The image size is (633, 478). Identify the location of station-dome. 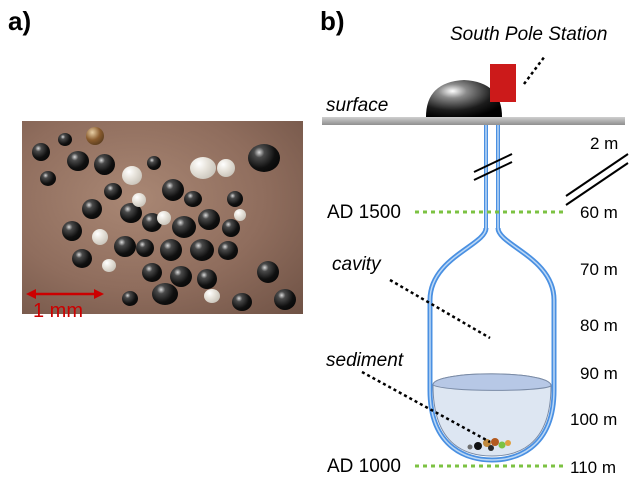
(464, 98).